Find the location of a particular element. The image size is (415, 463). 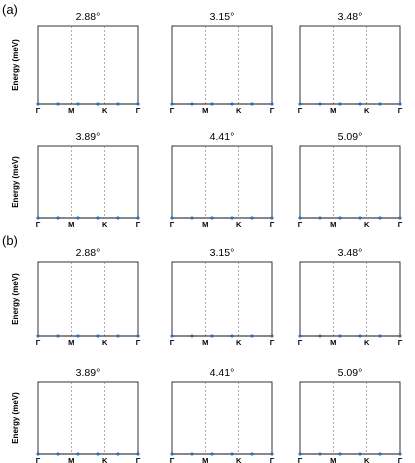

subplot-8: 3.15° Γ M K Γ is located at coordinates (222, 297).